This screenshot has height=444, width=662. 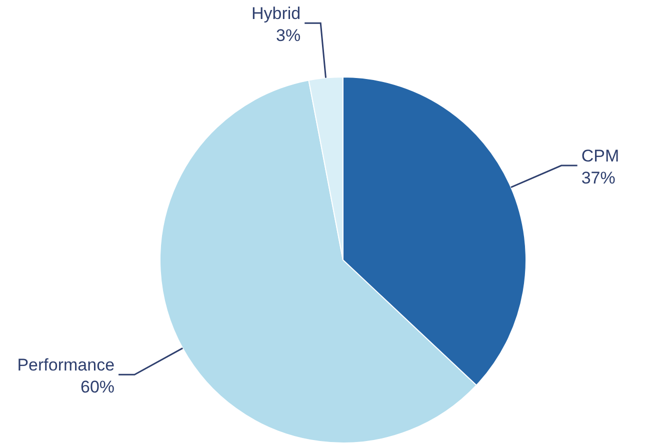 What do you see at coordinates (600, 156) in the screenshot?
I see `slice-label: CPM` at bounding box center [600, 156].